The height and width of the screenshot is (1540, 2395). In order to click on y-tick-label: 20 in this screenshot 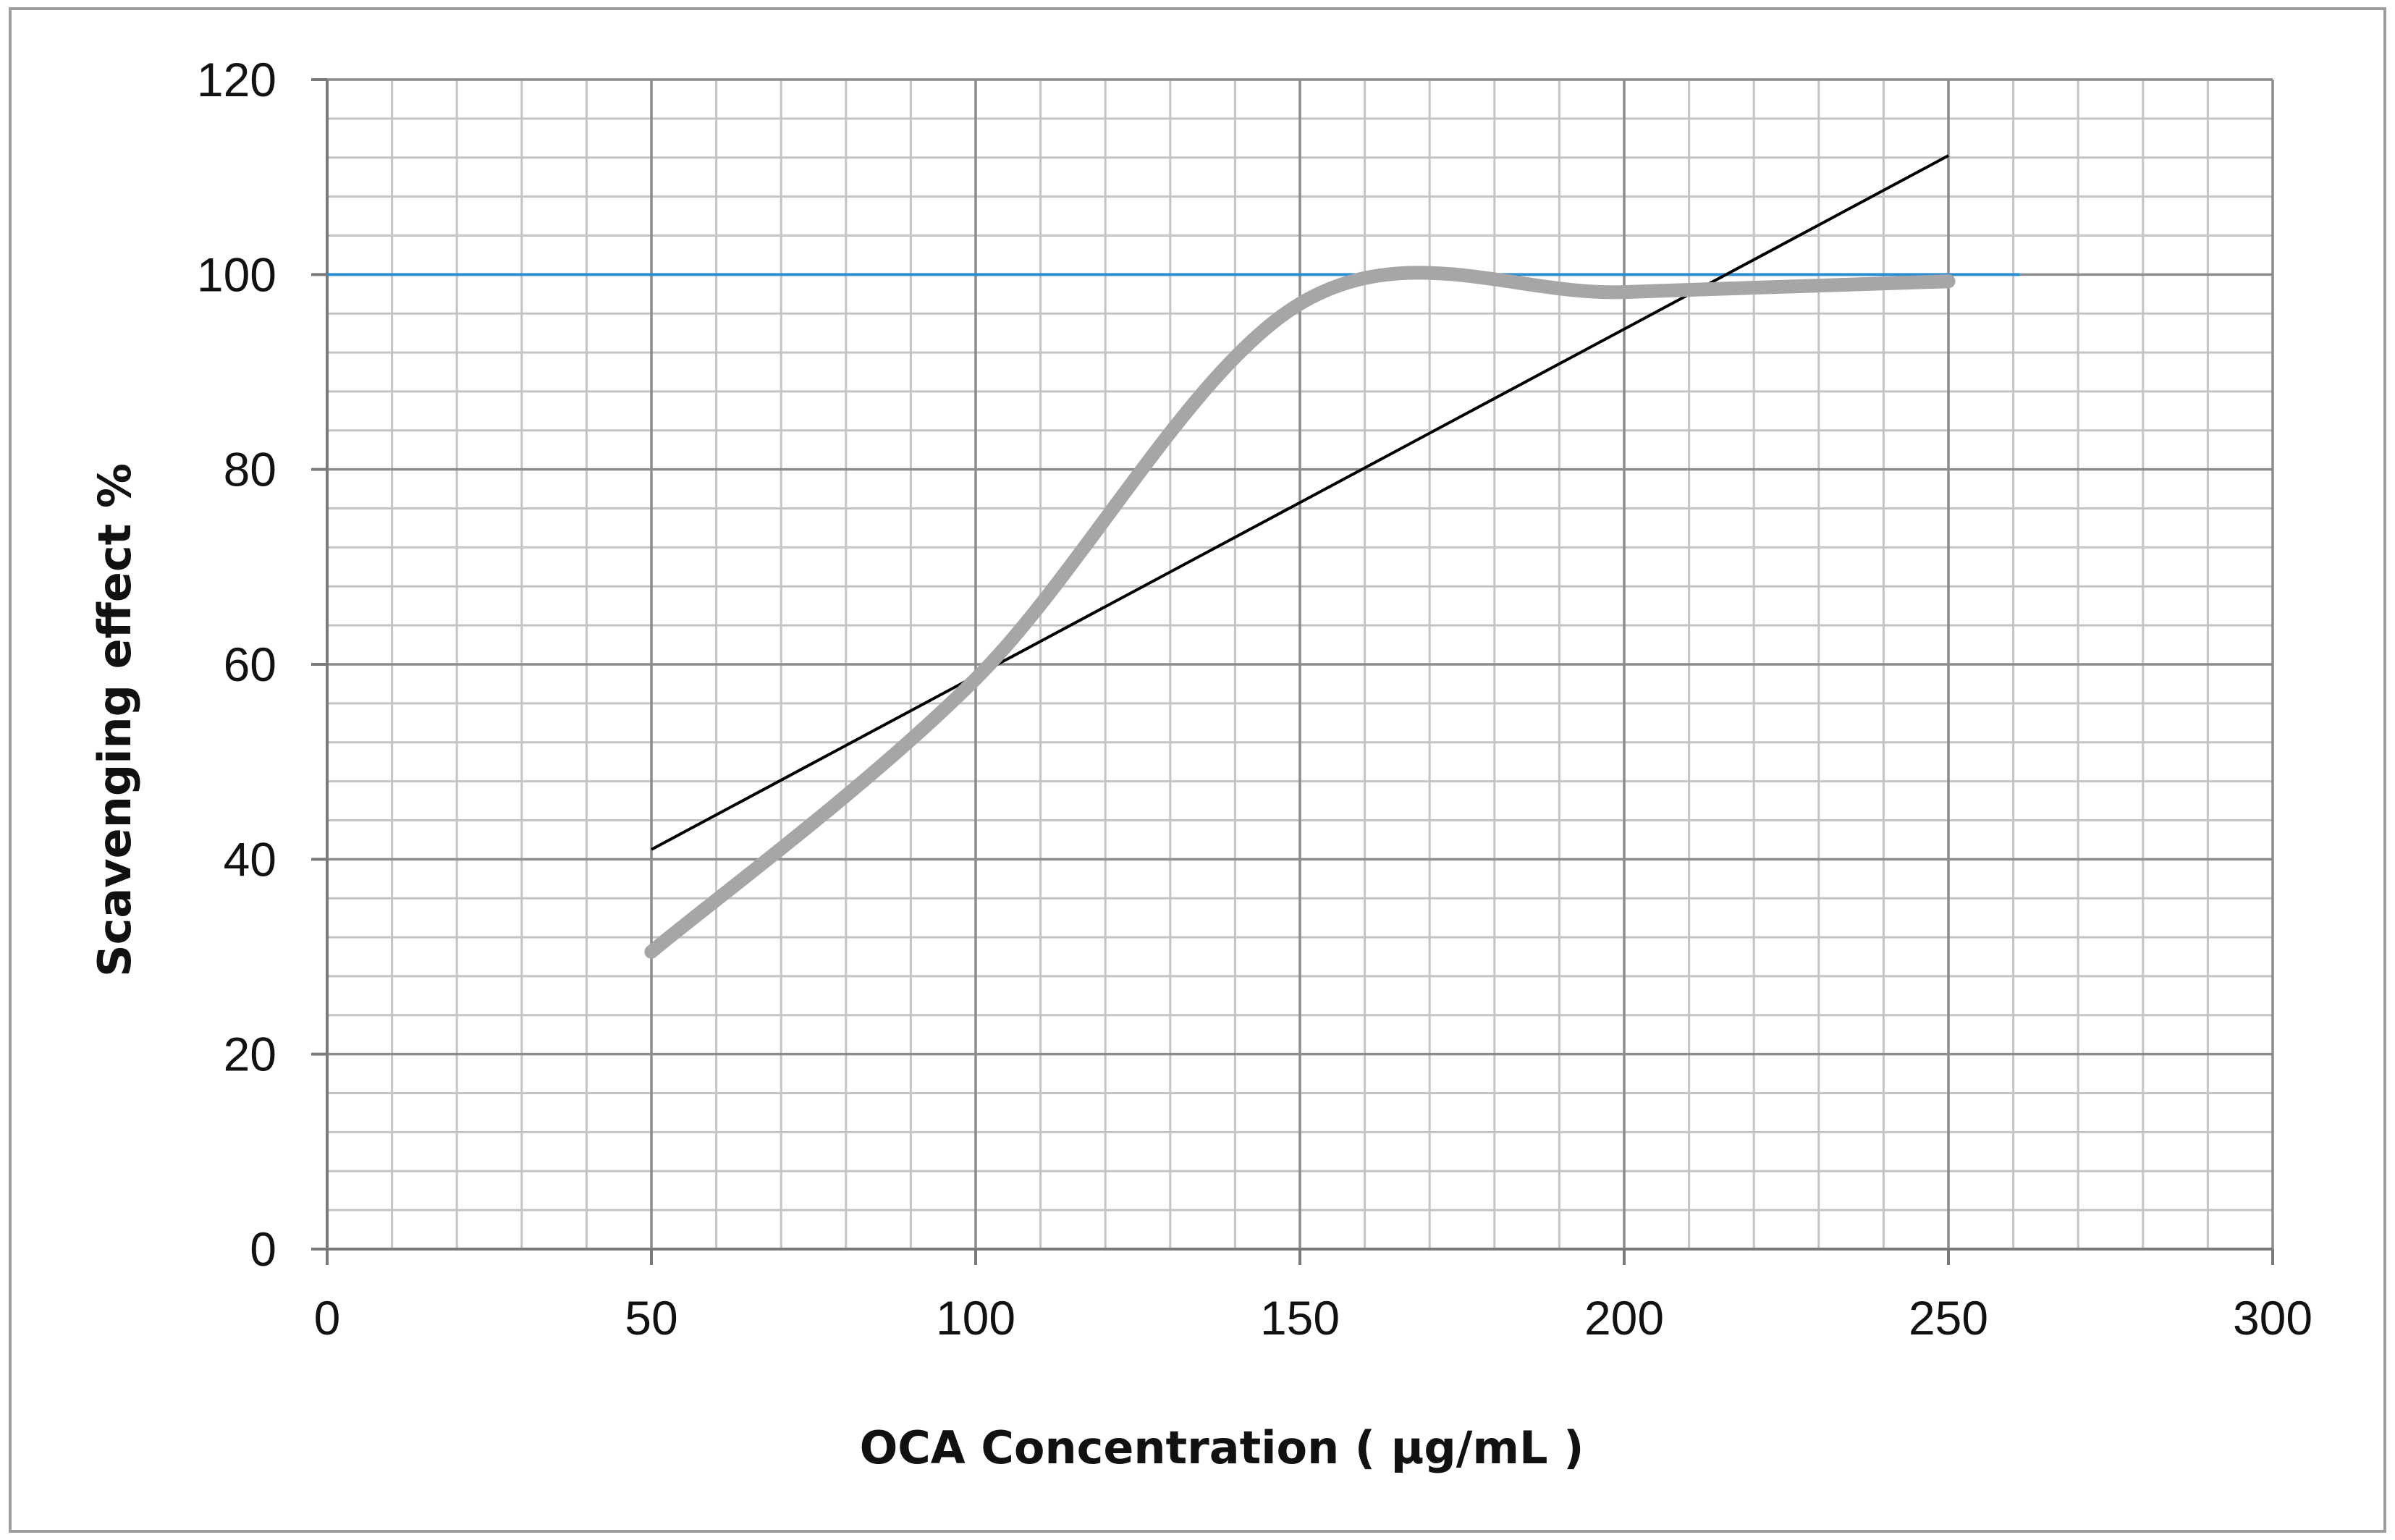, I will do `click(250, 1055)`.